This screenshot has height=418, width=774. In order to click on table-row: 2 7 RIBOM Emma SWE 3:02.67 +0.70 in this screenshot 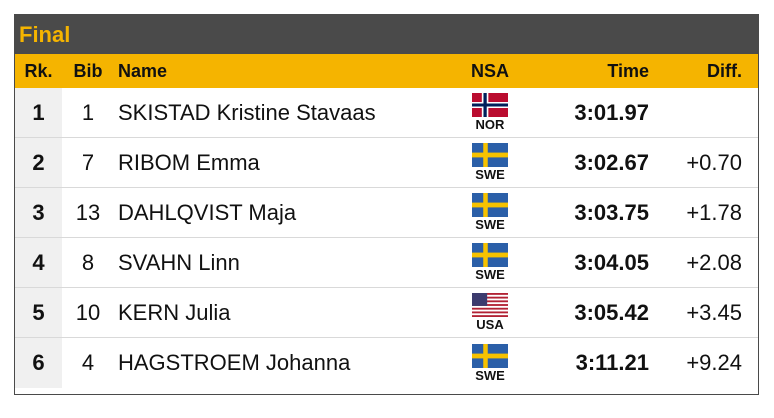, I will do `click(386, 163)`.